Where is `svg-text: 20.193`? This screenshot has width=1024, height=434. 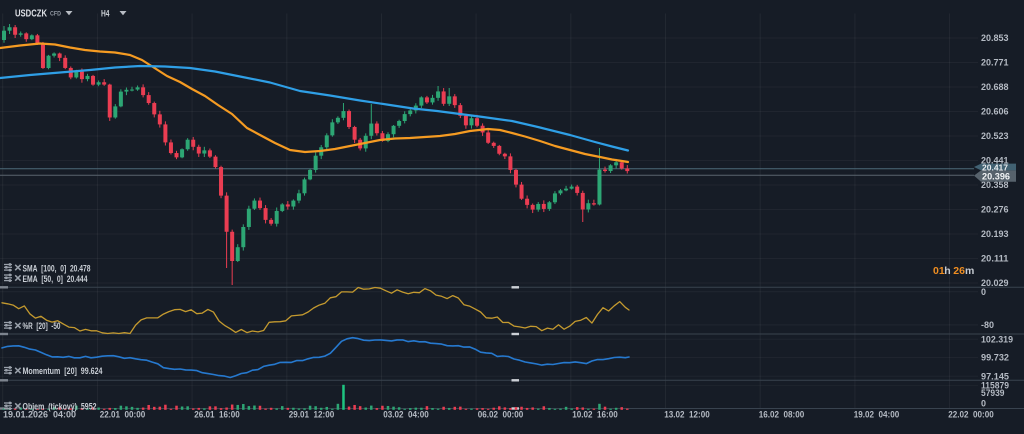 svg-text: 20.193 is located at coordinates (995, 234).